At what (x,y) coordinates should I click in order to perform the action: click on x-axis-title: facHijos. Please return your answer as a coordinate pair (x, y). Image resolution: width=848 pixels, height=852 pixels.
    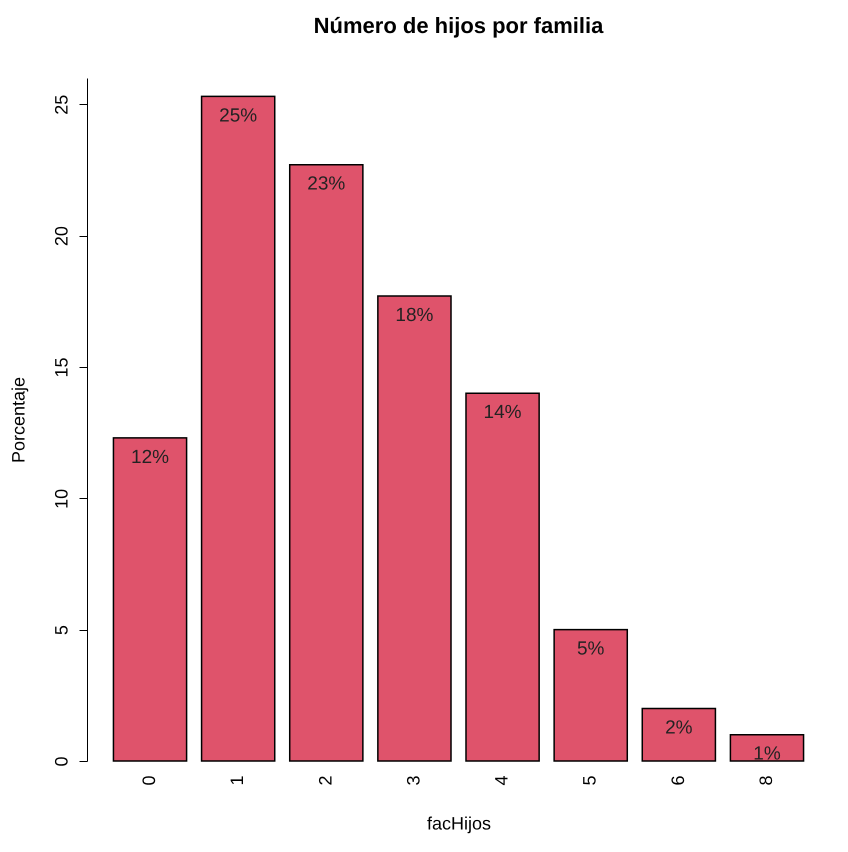
    Looking at the image, I should click on (459, 824).